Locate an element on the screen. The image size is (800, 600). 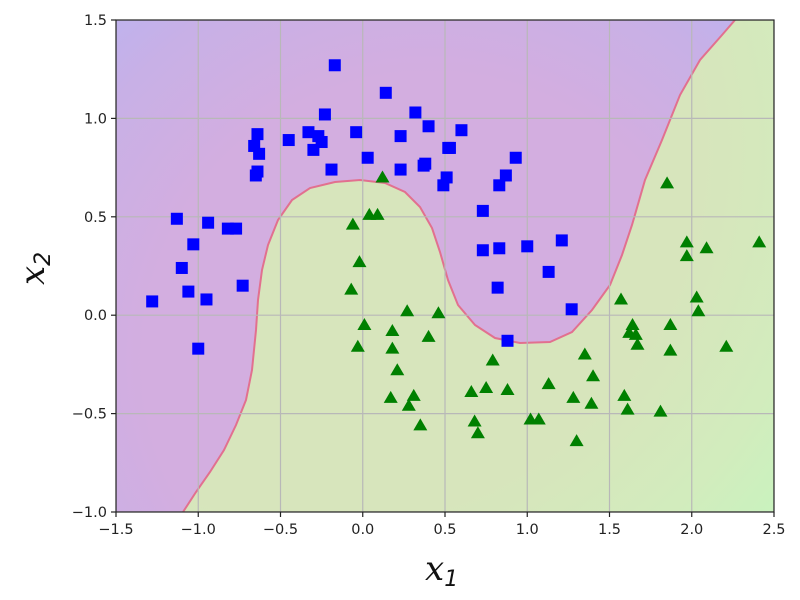
y-tick-label: 0.5 is located at coordinates (95, 218).